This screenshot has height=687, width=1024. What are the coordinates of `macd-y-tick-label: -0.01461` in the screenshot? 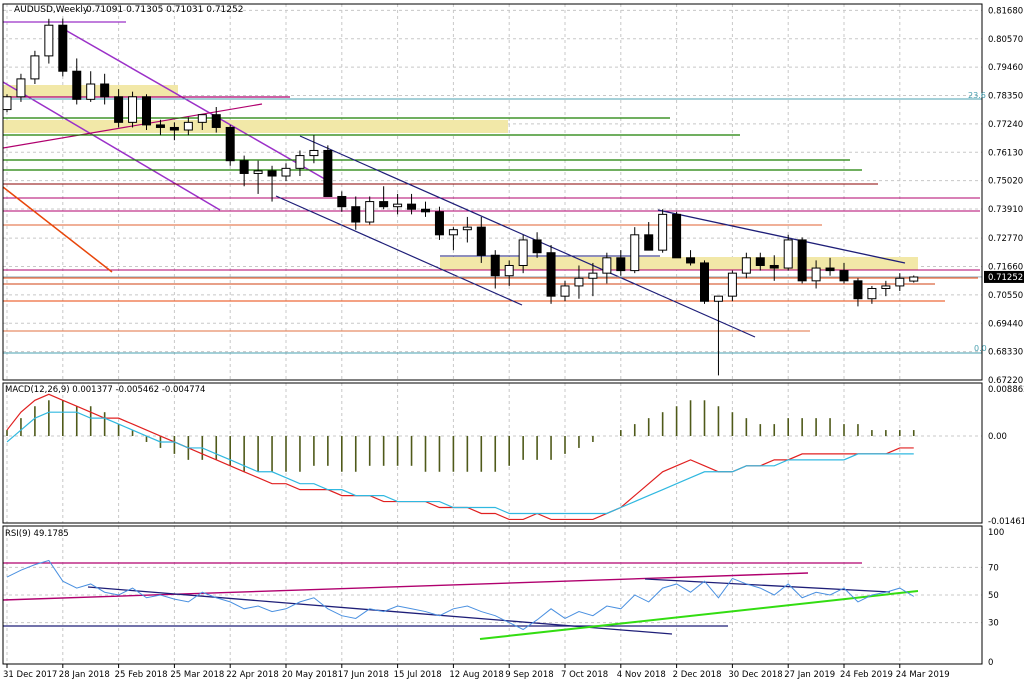 It's located at (1006, 522).